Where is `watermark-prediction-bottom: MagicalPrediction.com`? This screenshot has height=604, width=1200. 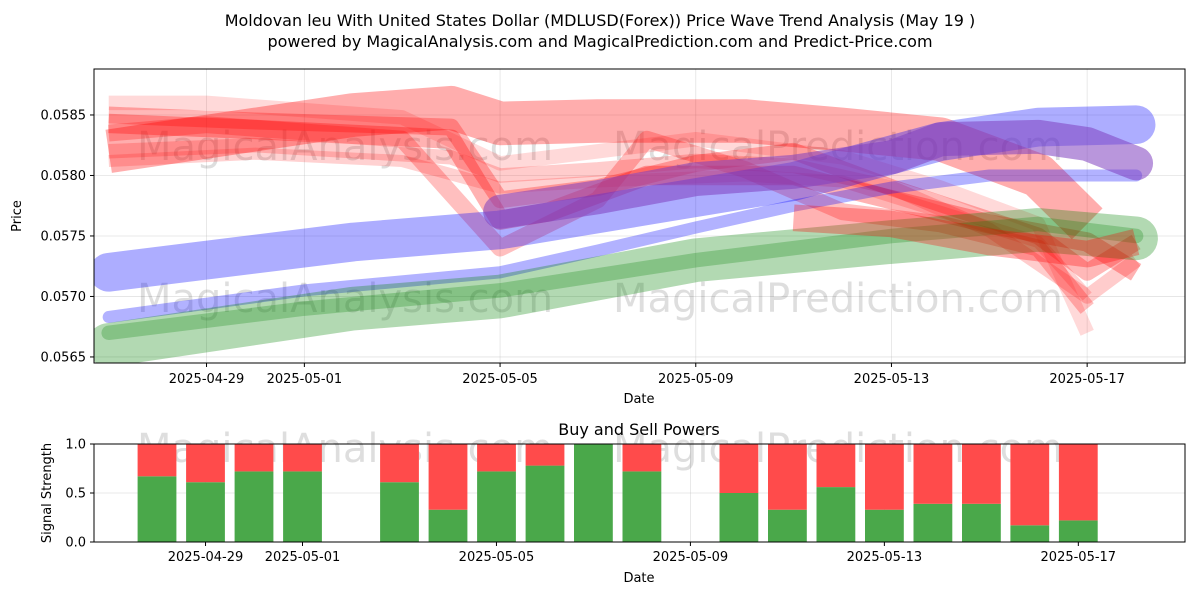
watermark-prediction-bottom: MagicalPrediction.com is located at coordinates (838, 299).